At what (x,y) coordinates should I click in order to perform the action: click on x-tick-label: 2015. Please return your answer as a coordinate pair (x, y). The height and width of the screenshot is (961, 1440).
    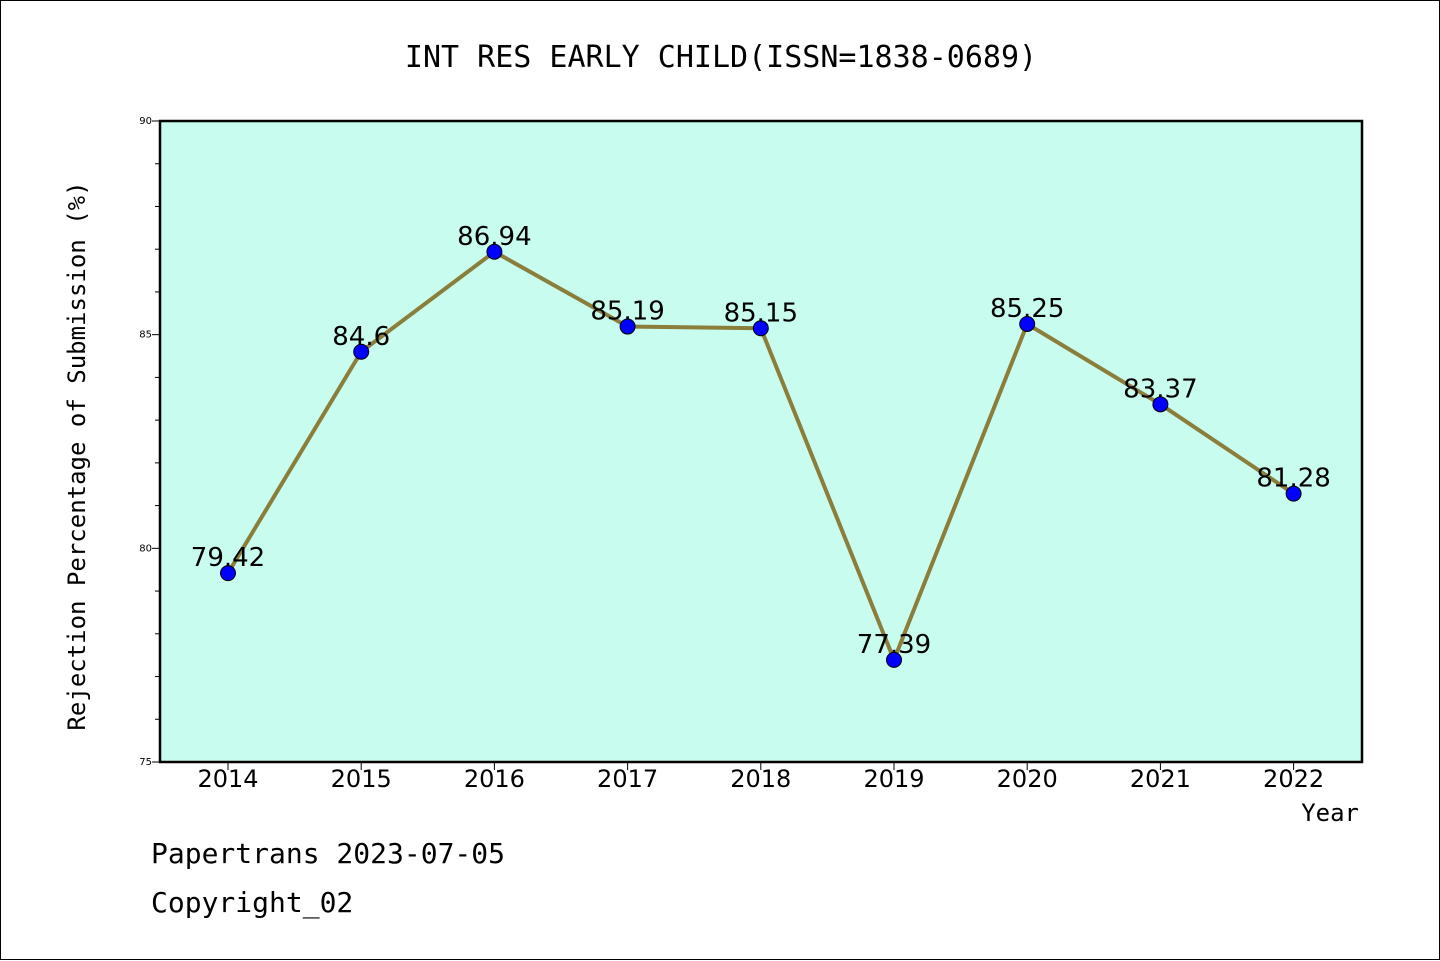
    Looking at the image, I should click on (361, 779).